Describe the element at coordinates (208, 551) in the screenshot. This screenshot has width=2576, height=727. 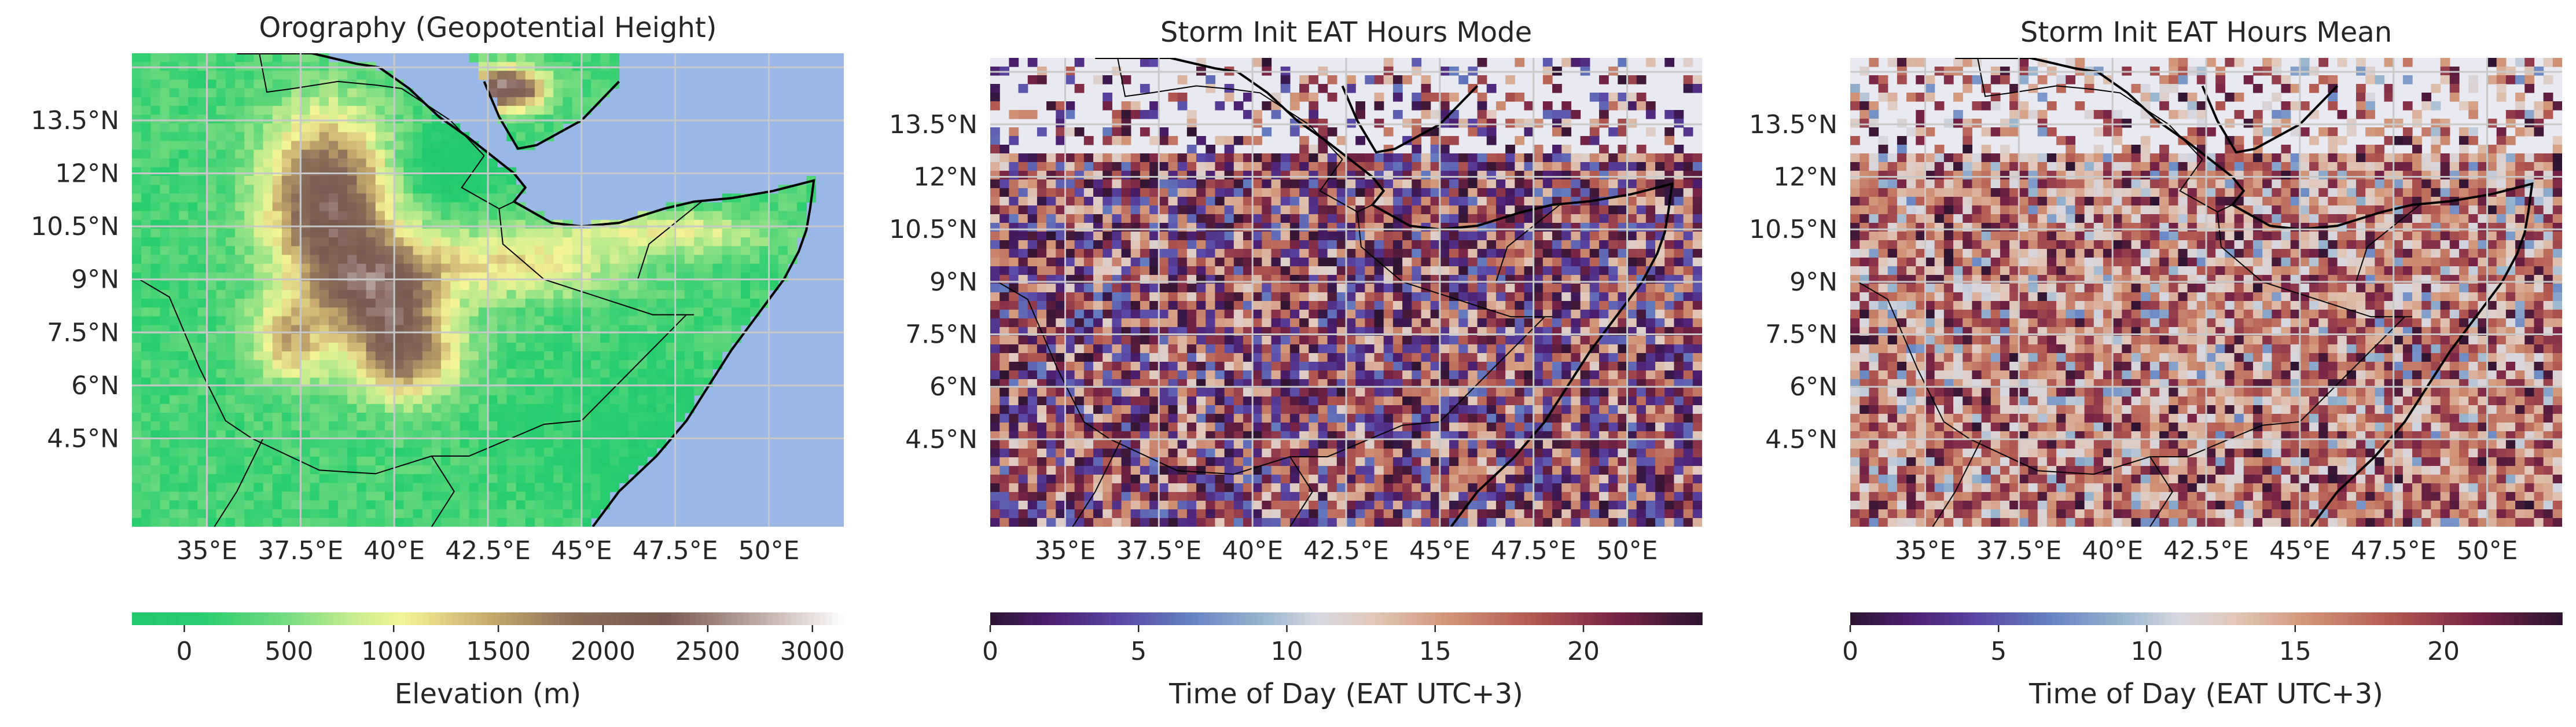
I see `lon-tick-label: 35°E` at that location.